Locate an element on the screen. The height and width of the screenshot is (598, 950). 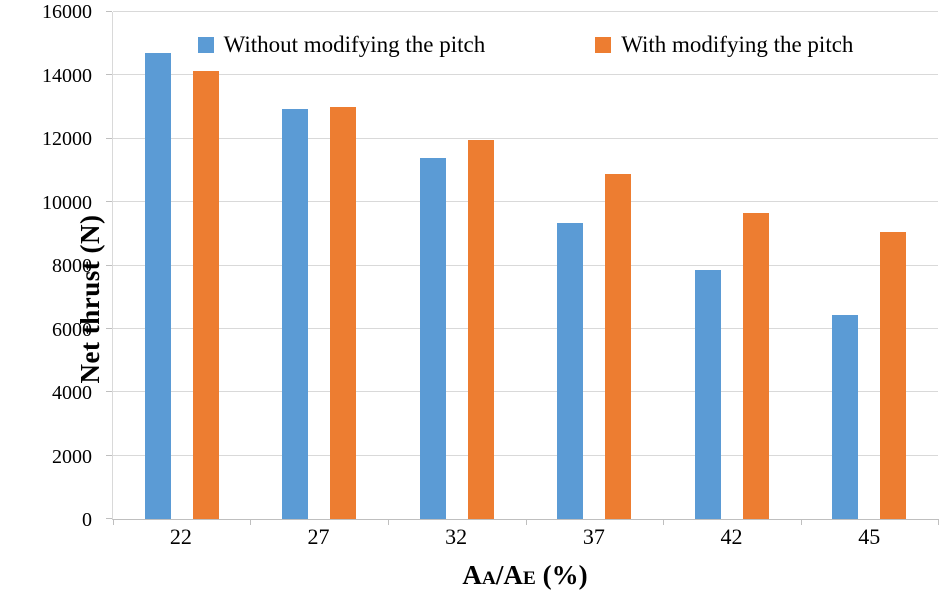
x-axis-title-subscript: A is located at coordinates (488, 578).